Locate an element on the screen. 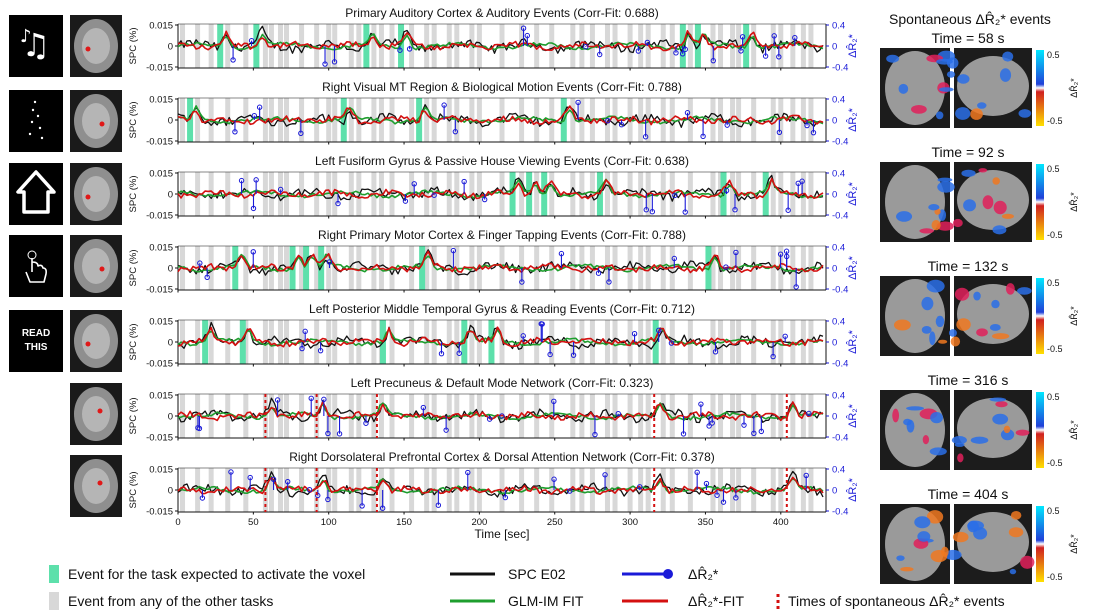 The width and height of the screenshot is (1096, 616). colorbar is located at coordinates (1040, 316).